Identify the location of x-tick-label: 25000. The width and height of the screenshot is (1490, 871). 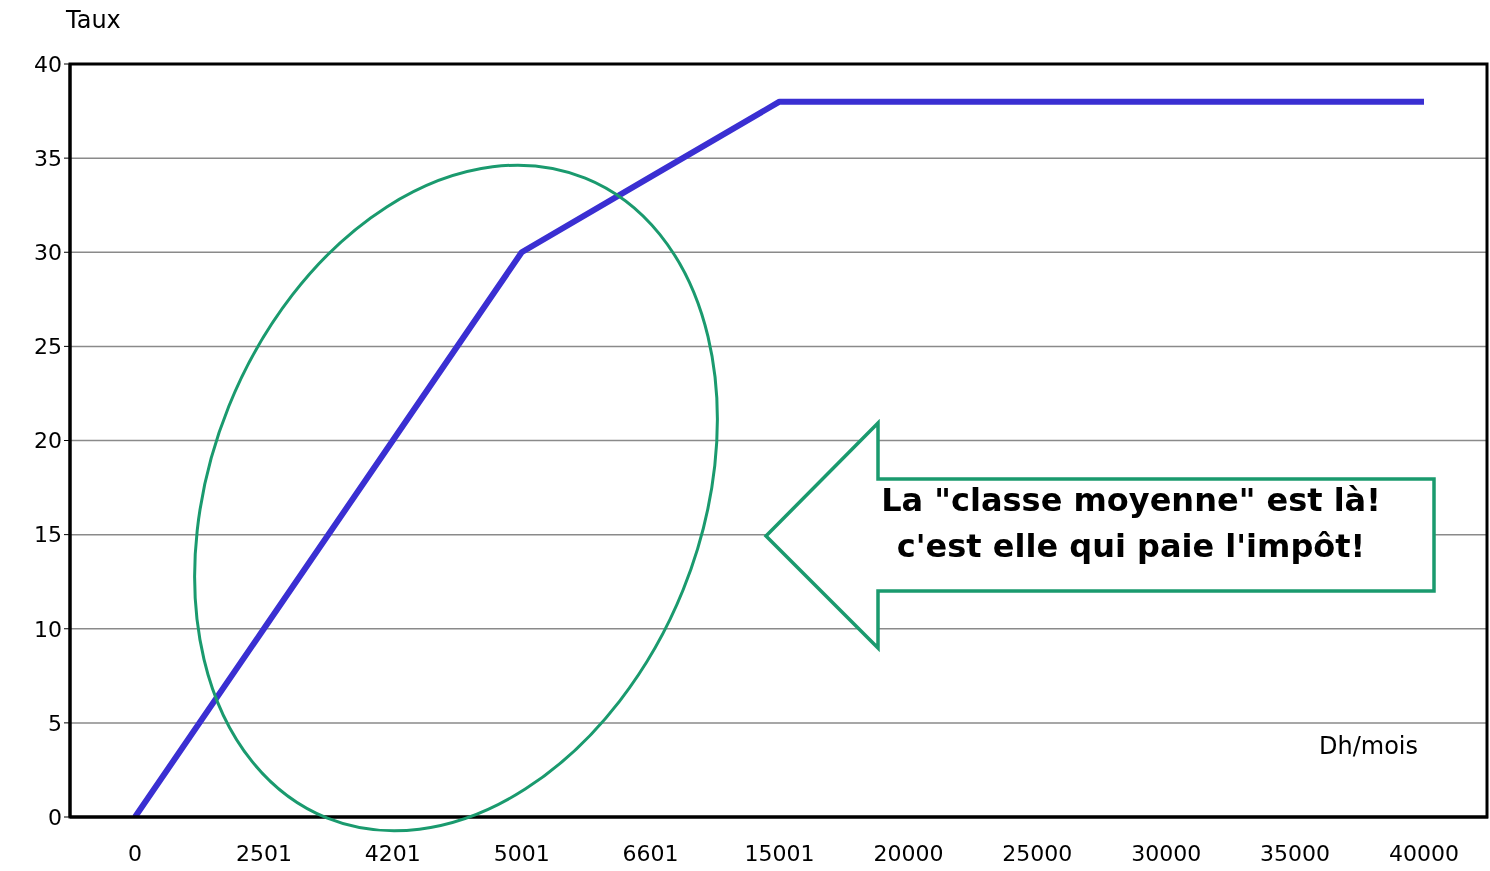
(1037, 853).